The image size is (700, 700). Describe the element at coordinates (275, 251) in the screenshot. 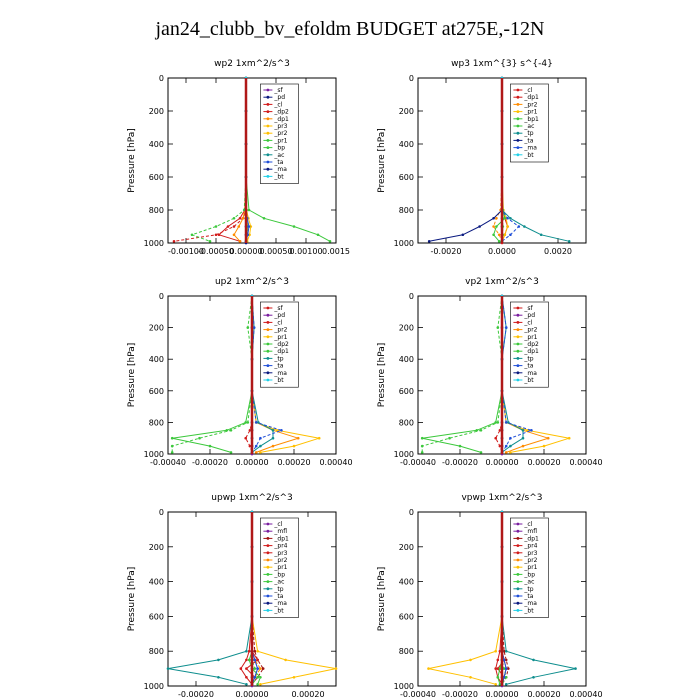

I see `x-tick-label: 0.00050` at that location.